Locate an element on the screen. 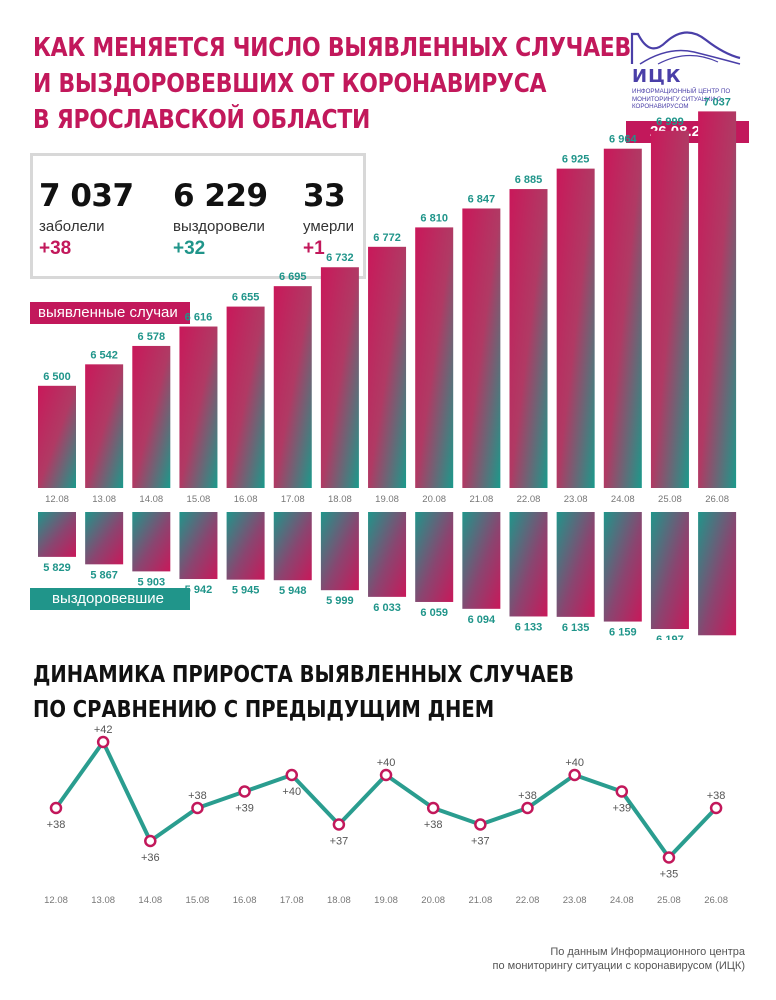 The image size is (776, 1000). stat-value: 6 229 is located at coordinates (220, 196).